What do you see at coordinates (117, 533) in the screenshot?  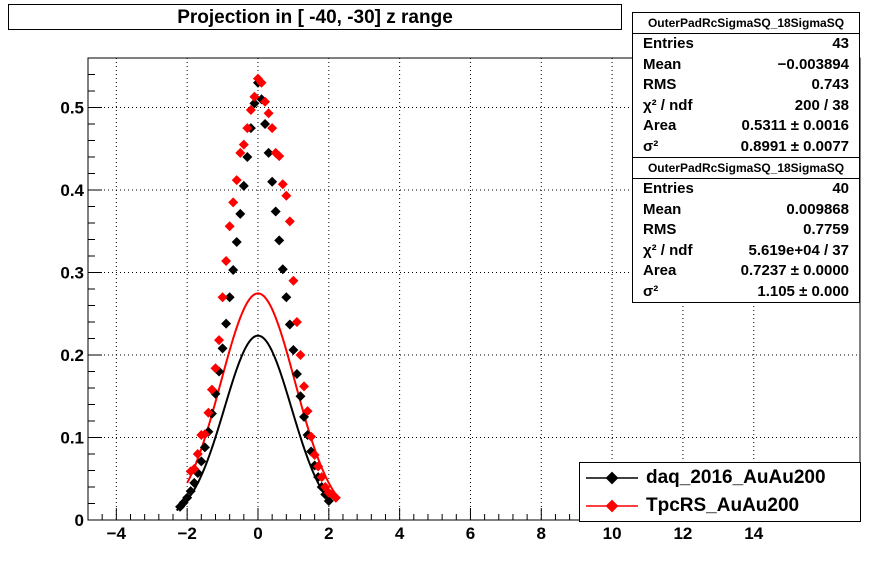 I see `x-tick-label: −4` at bounding box center [117, 533].